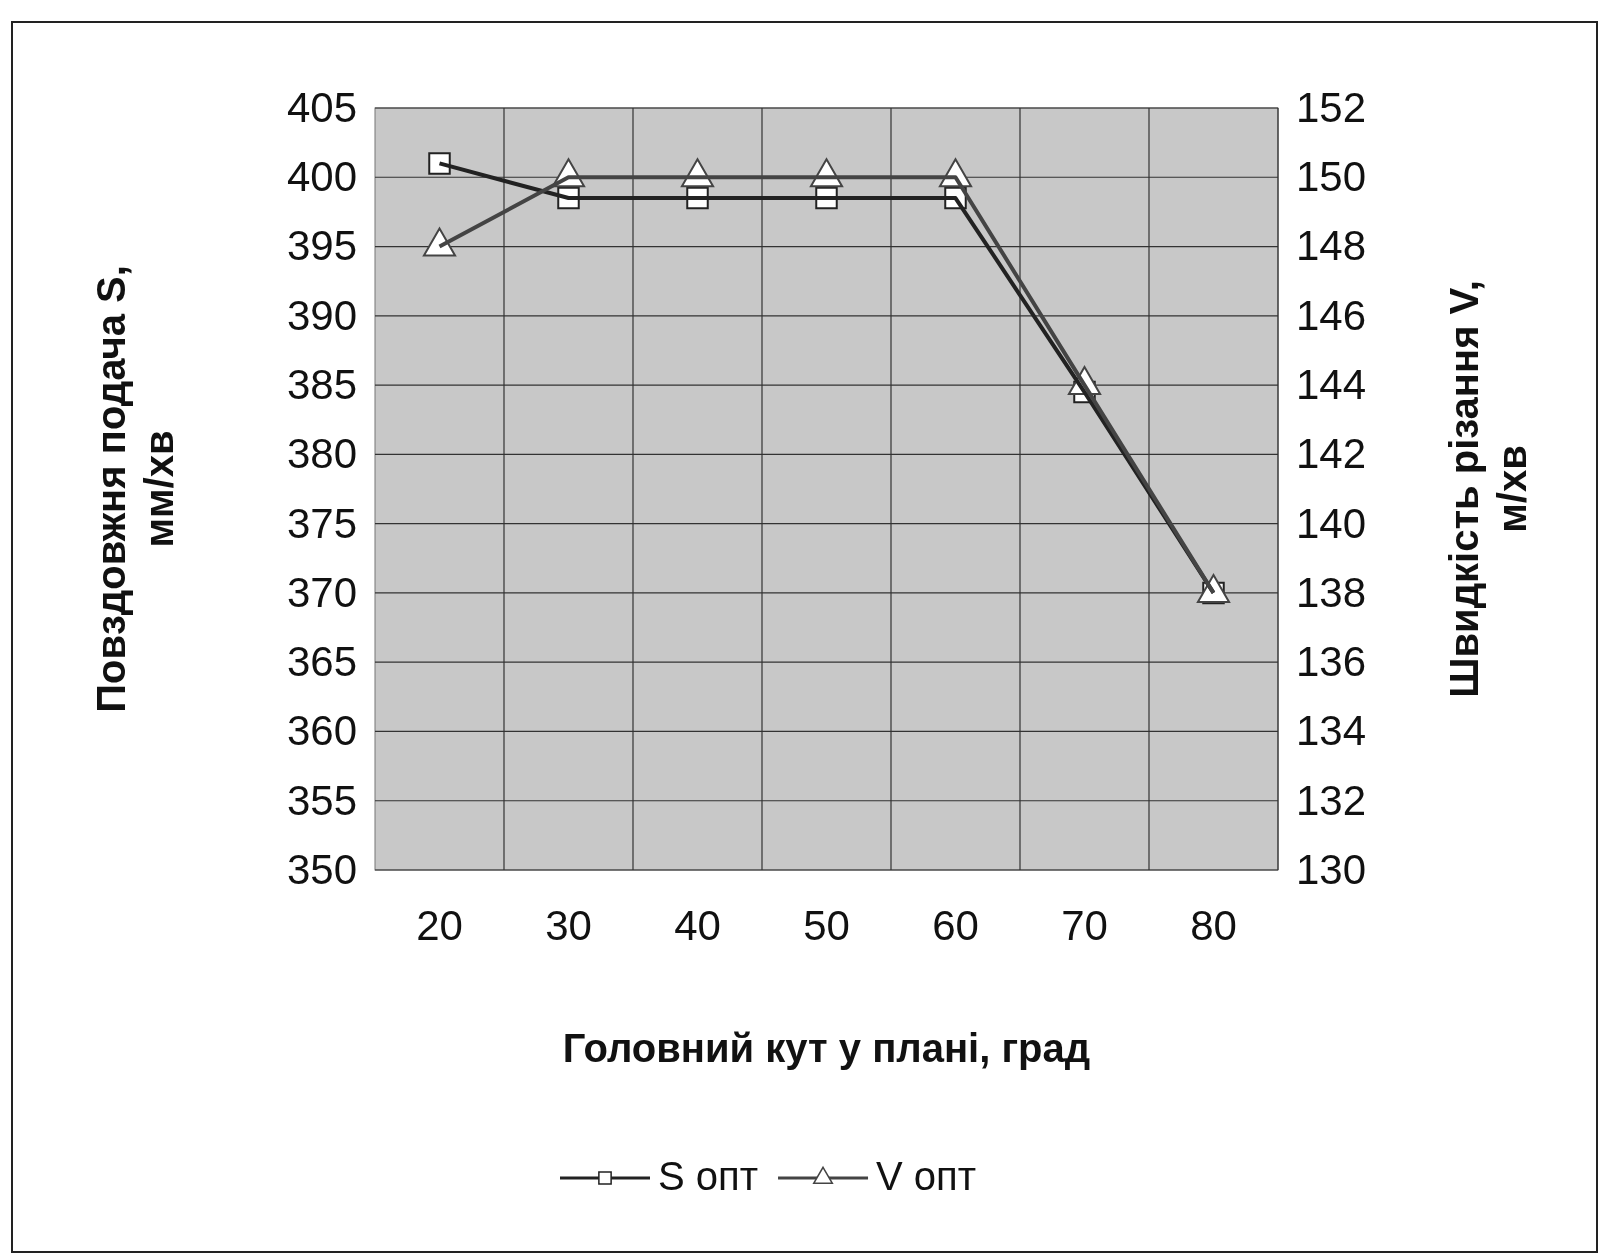  Describe the element at coordinates (321, 592) in the screenshot. I see `y-tick-label: 370` at that location.